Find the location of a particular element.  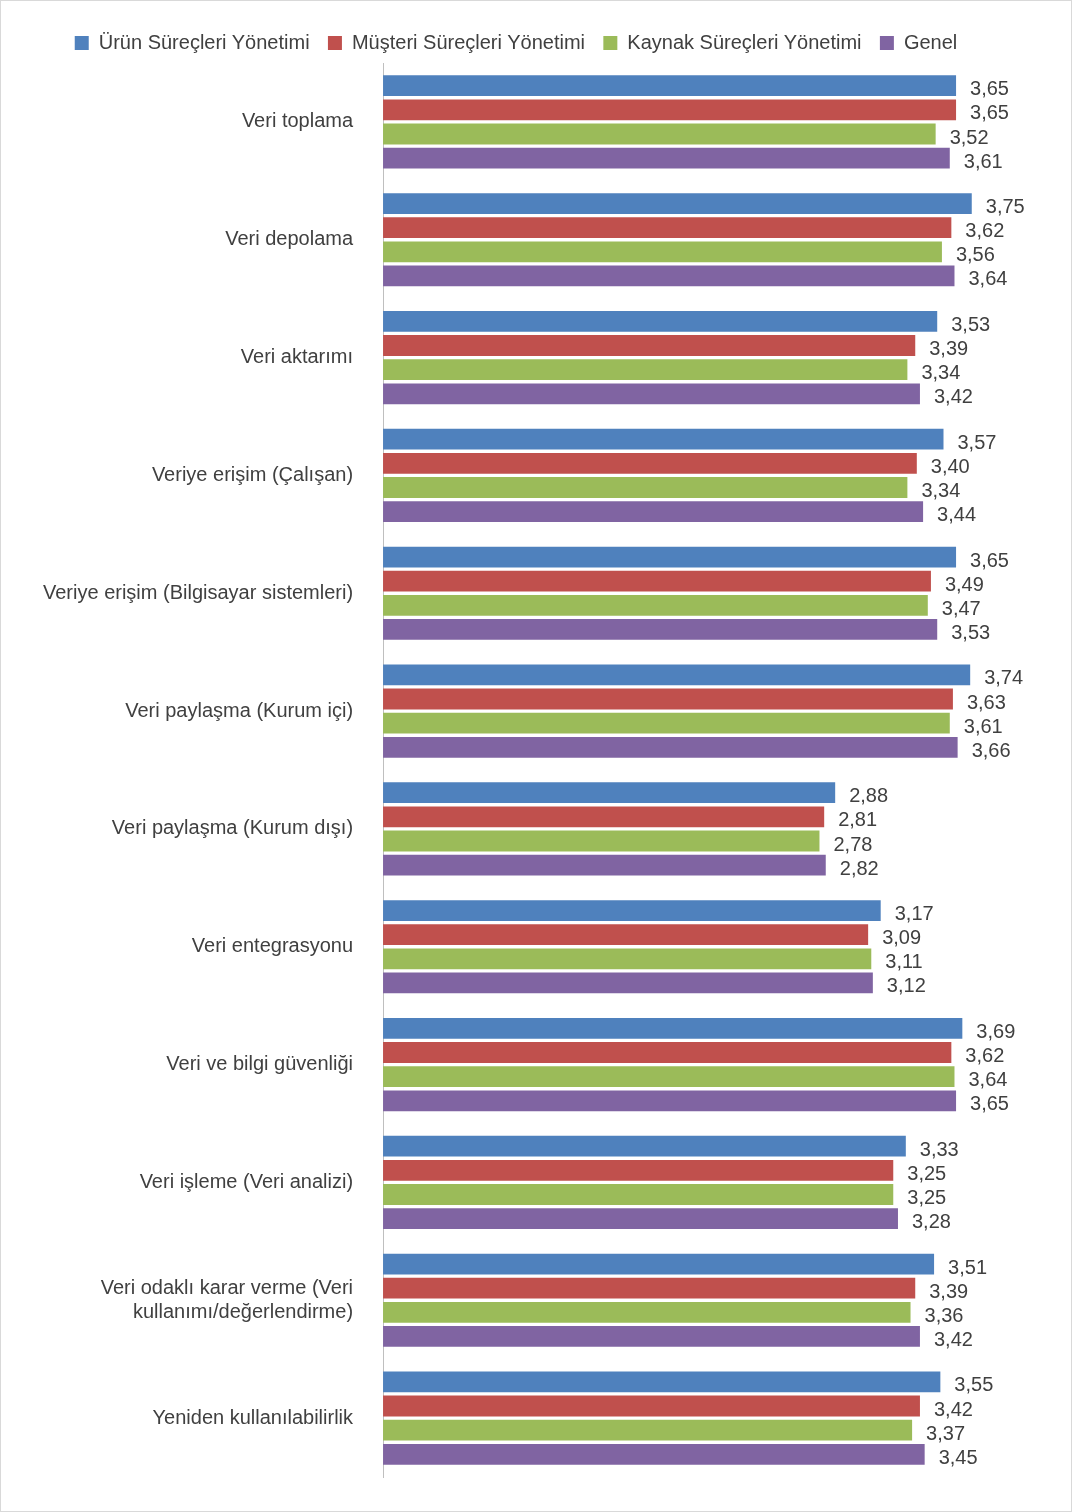

data-label: 3,56 is located at coordinates (975, 254).